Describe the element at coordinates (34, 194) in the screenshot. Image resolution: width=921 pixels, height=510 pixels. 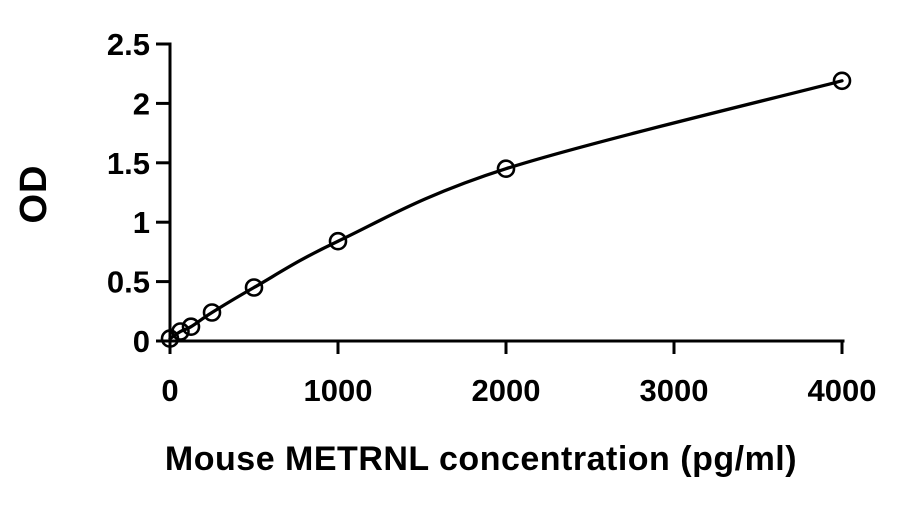
I see `y-axis-title: OD` at that location.